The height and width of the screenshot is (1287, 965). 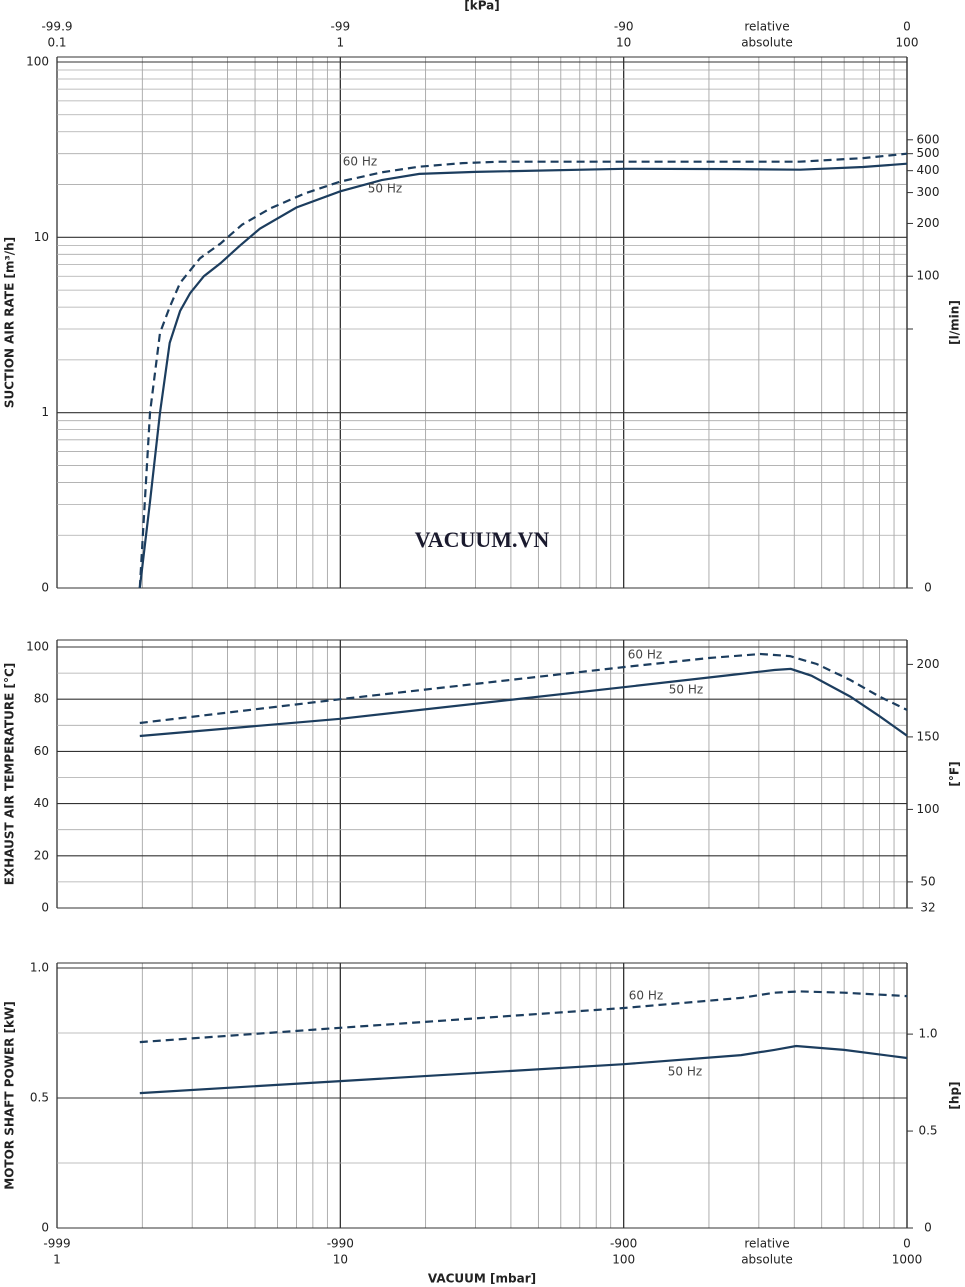 What do you see at coordinates (482, 539) in the screenshot?
I see `watermark: VACUUM.VN` at bounding box center [482, 539].